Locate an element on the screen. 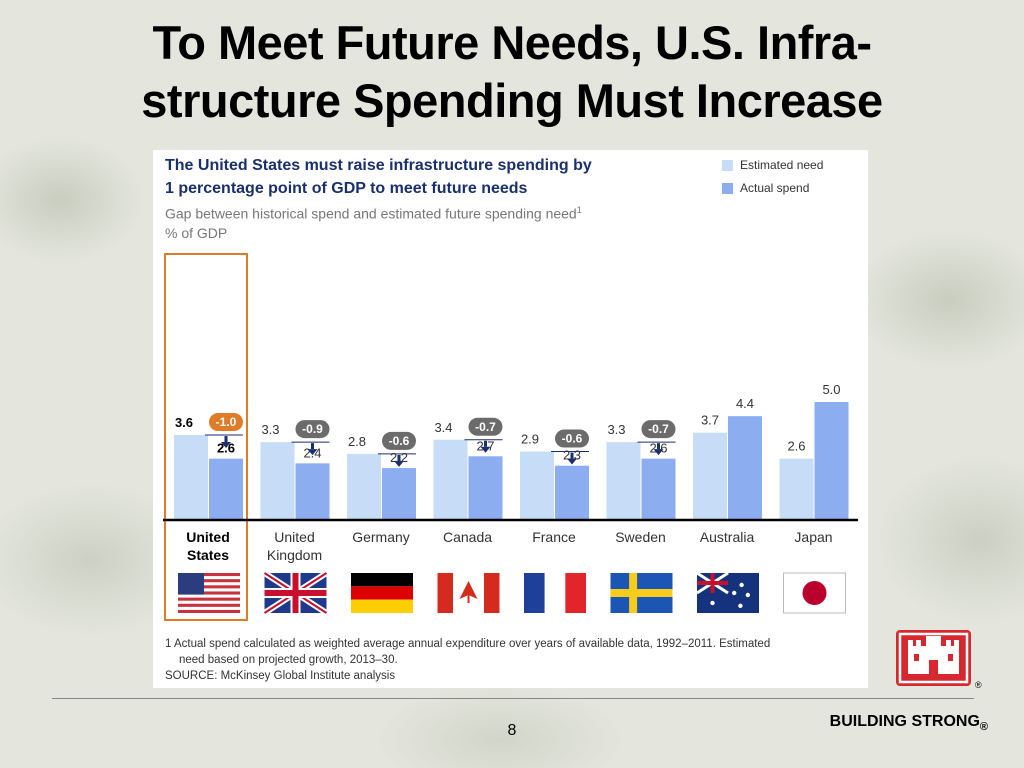  y-axis-label: % of GDP is located at coordinates (196, 233).